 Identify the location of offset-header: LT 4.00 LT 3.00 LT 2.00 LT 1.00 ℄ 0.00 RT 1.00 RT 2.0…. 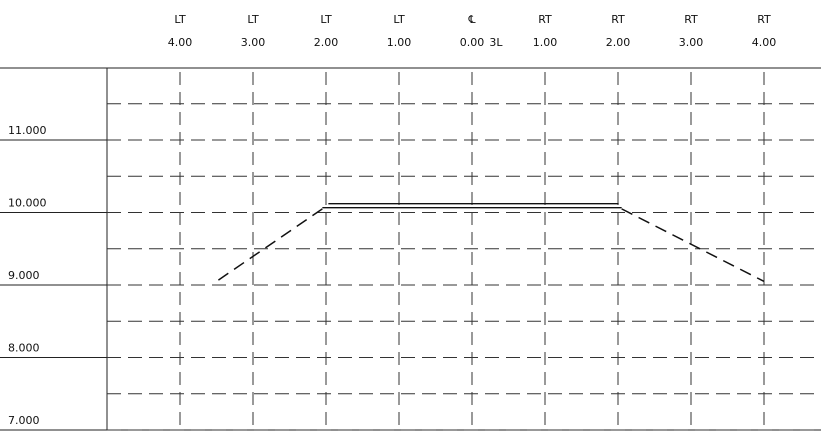
(472, 31).